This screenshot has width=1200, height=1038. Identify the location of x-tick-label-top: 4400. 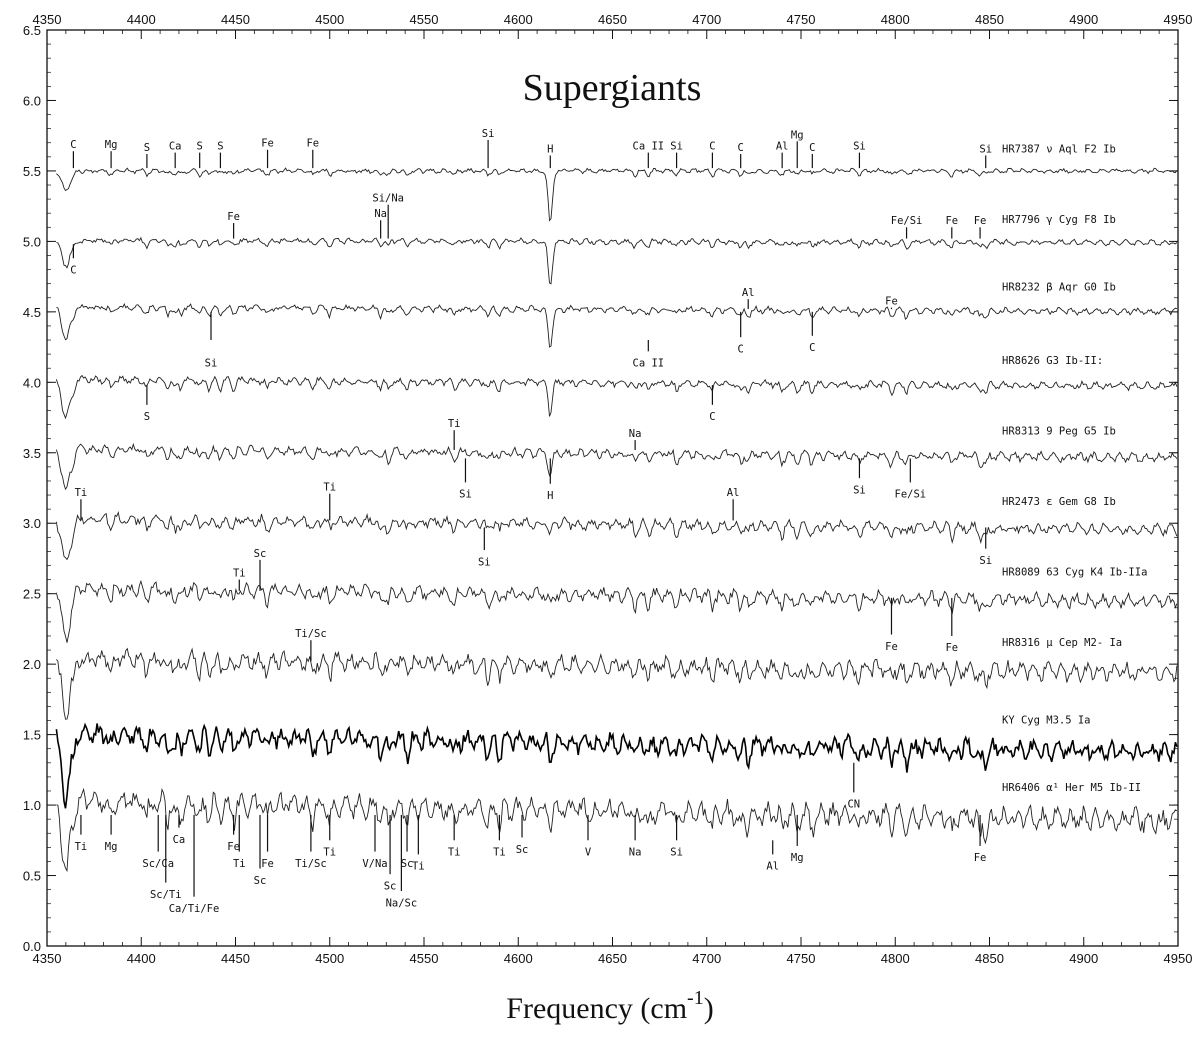
(141, 19).